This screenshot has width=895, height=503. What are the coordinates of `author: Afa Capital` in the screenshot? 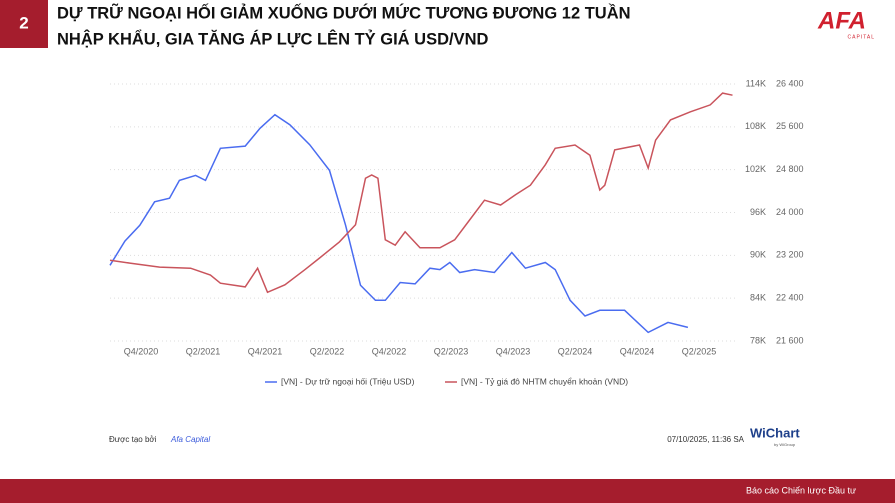 It's located at (190, 439).